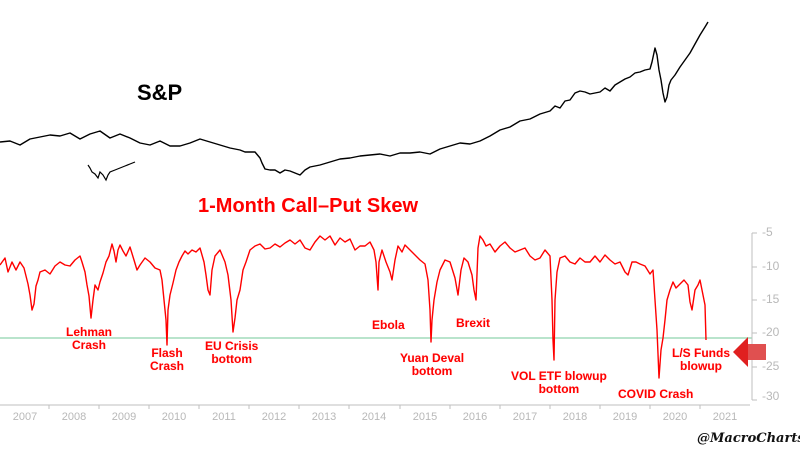  I want to click on x-tick-label: 2011, so click(224, 417).